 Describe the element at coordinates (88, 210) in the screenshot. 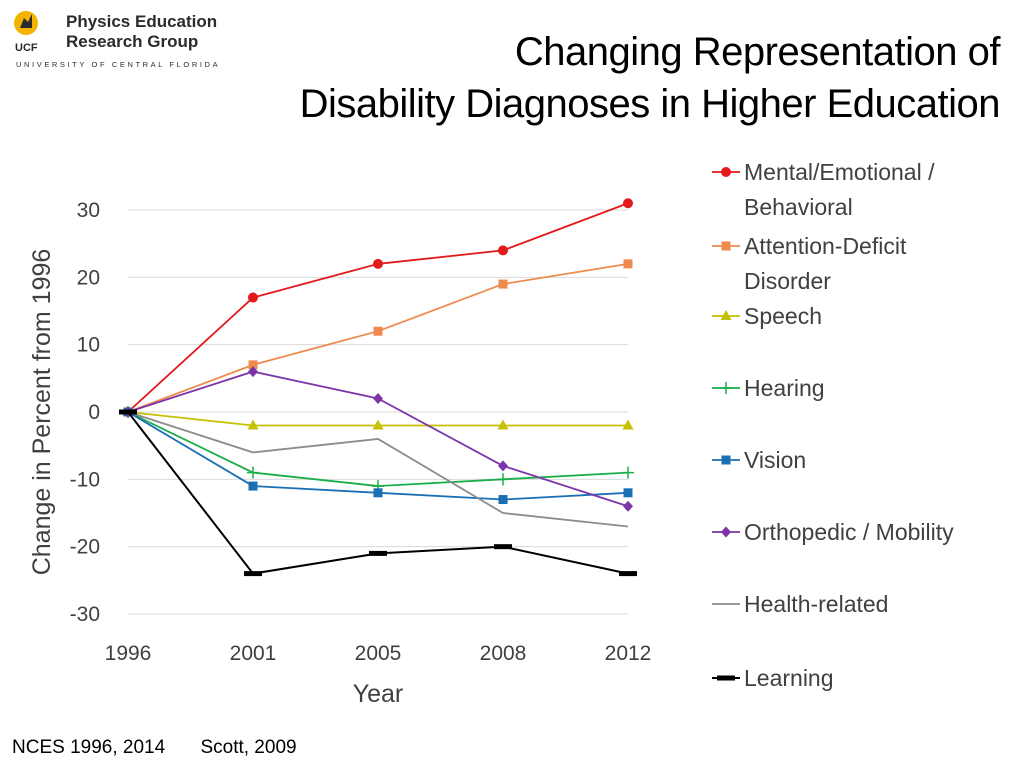

I see `y-tick-label: 30` at that location.